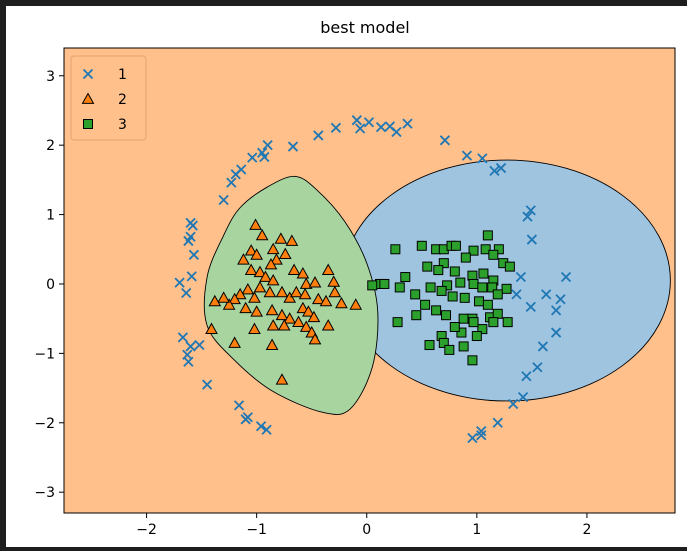  I want to click on y-axis: −3 −2 −1 0 1 2 3, so click(49, 285).